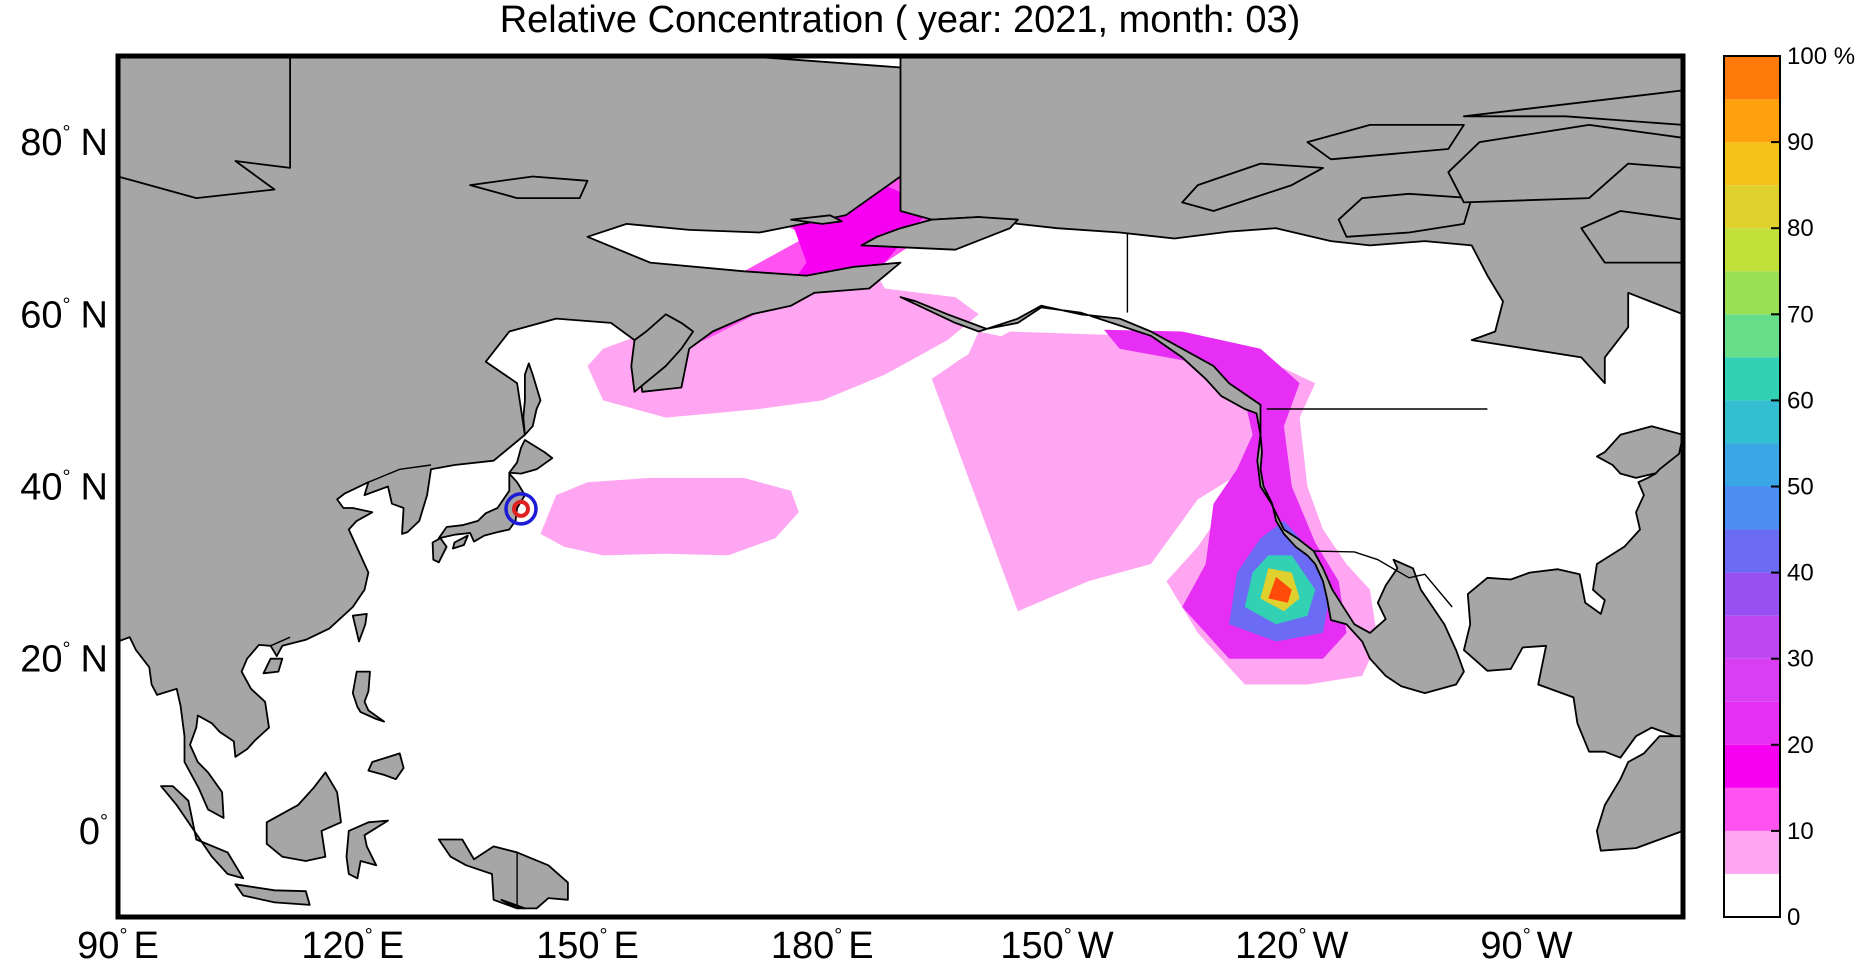 The image size is (1864, 973). Describe the element at coordinates (587, 946) in the screenshot. I see `x-tick-label-2: 150° E` at that location.